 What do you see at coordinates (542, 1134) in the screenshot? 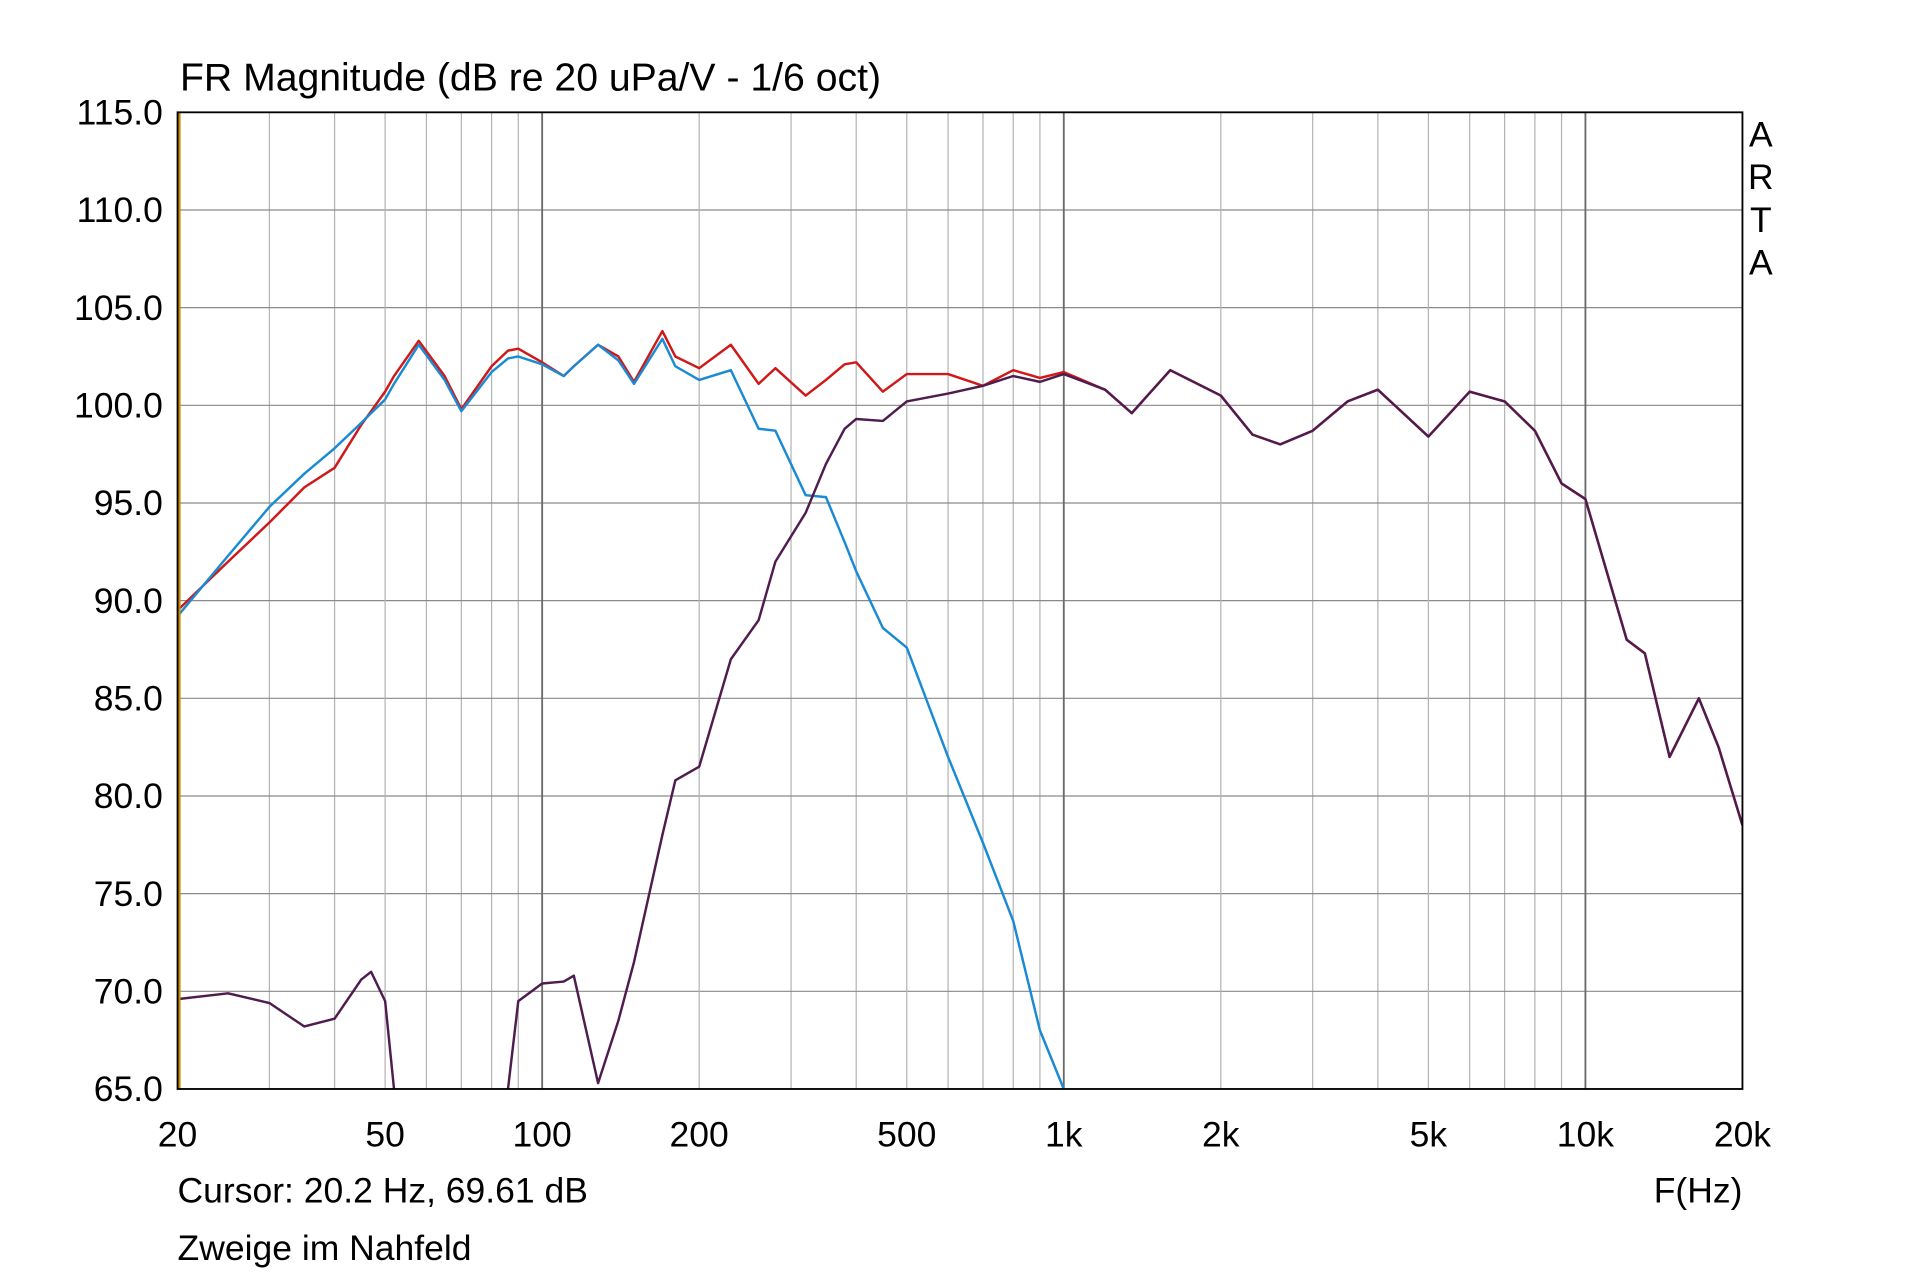
I see `x-tick-label: 100` at bounding box center [542, 1134].